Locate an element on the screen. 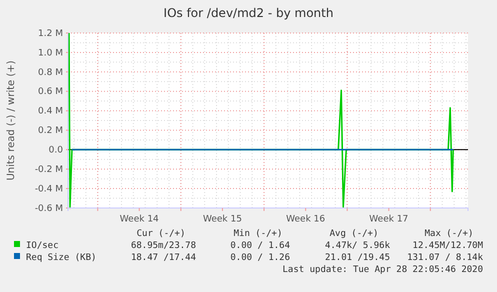 The height and width of the screenshot is (292, 497). text: Max (-/+) is located at coordinates (449, 234).